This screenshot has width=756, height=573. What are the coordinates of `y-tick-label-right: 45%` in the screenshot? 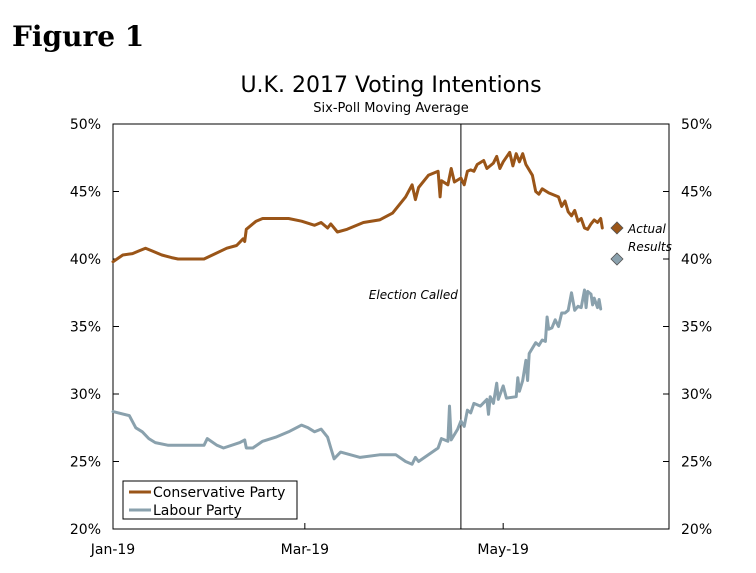 It's located at (696, 193).